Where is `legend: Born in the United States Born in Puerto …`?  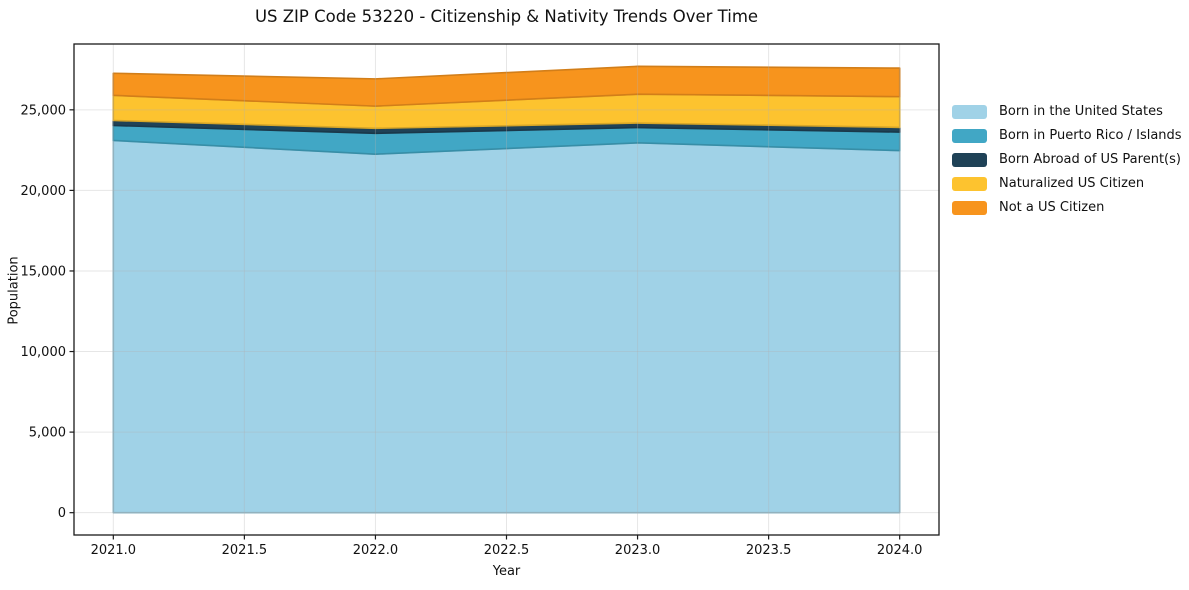 legend: Born in the United States Born in Puerto … is located at coordinates (1067, 159).